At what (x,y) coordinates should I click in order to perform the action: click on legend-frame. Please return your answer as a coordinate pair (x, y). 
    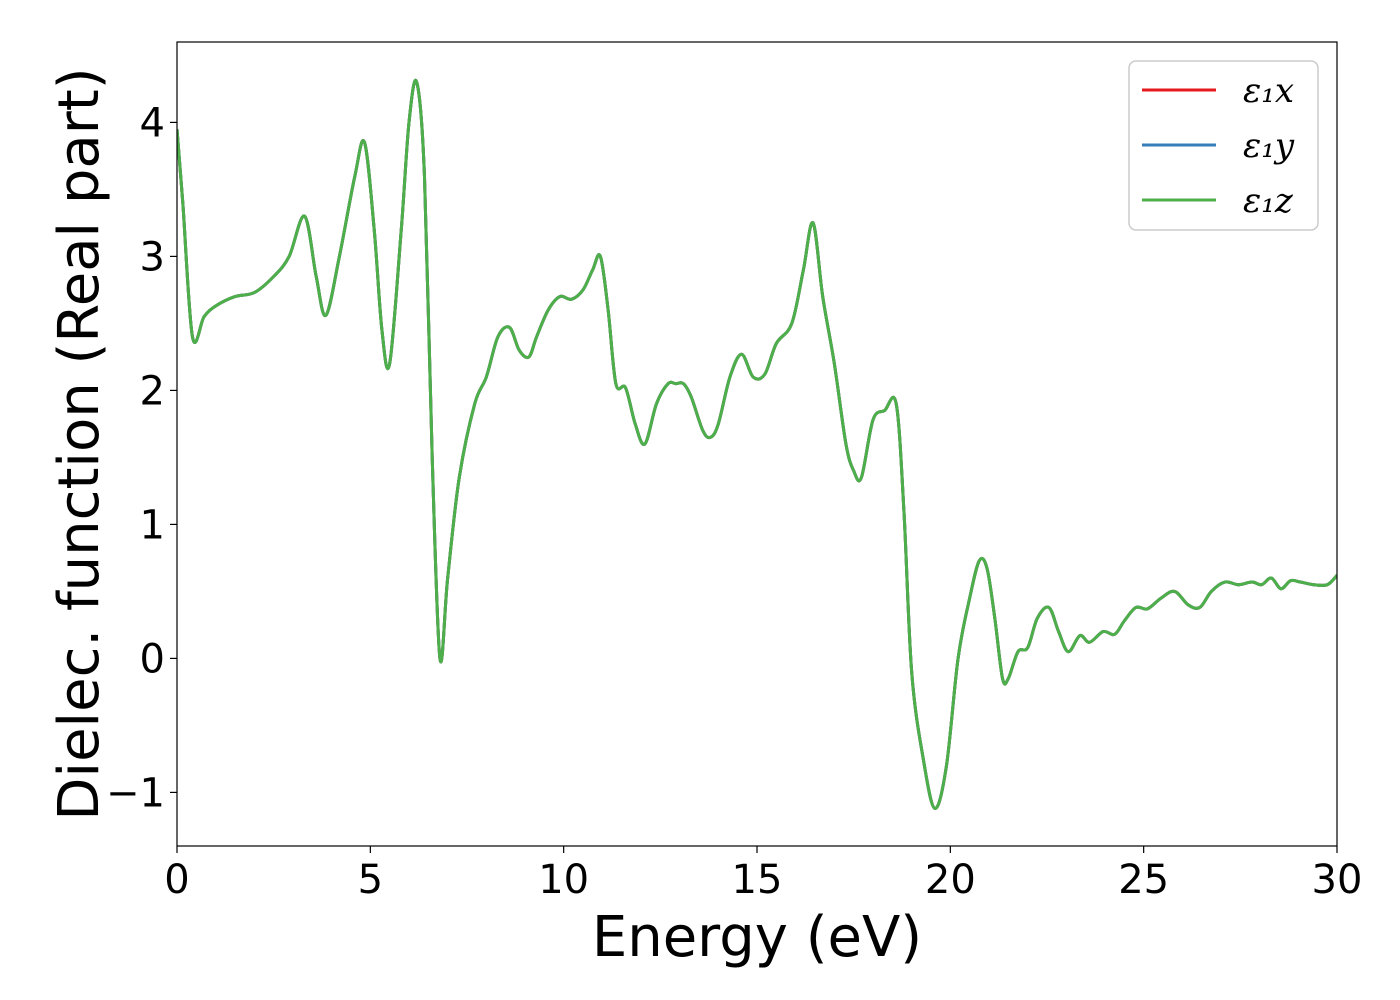
    Looking at the image, I should click on (1223, 145).